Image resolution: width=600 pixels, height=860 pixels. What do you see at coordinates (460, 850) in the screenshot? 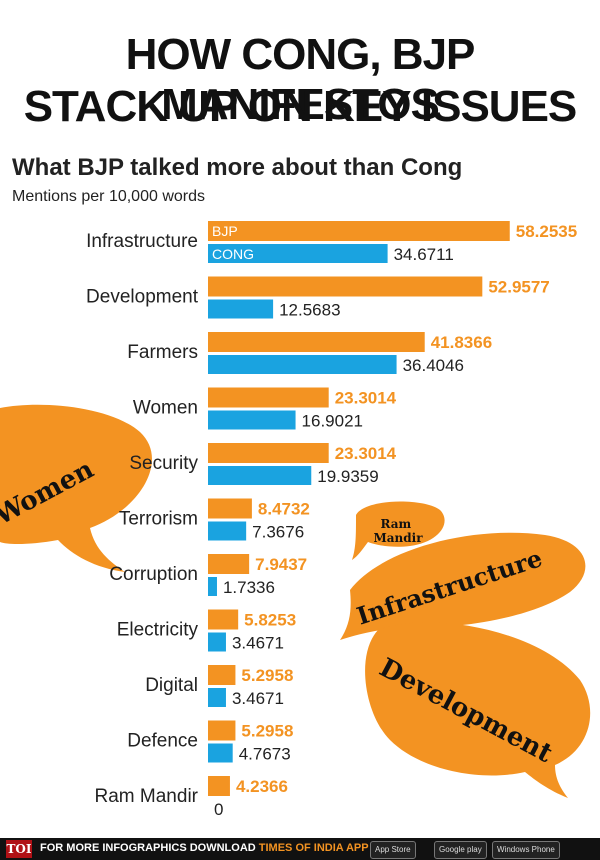
I see `google-play-badge: Google play` at bounding box center [460, 850].